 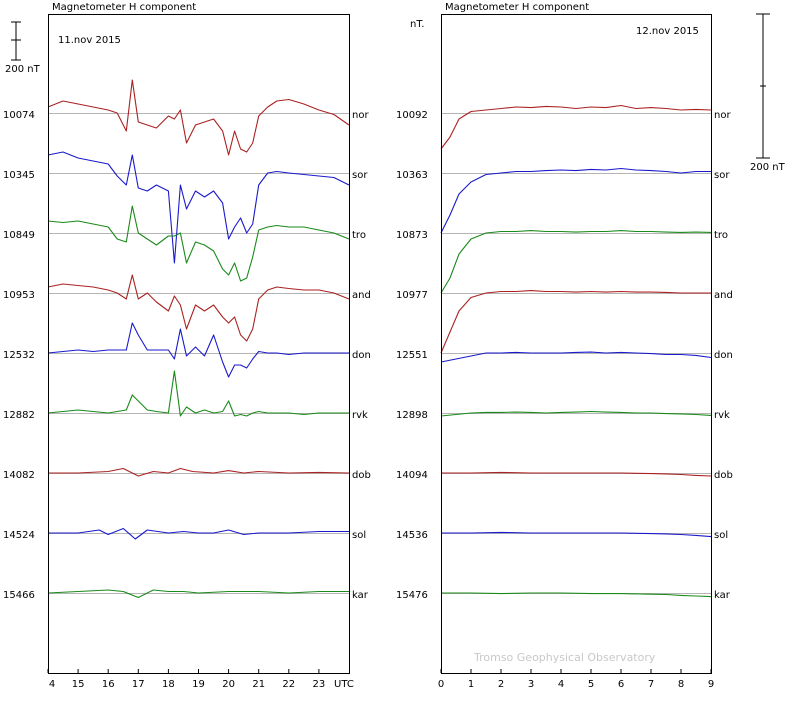 What do you see at coordinates (412, 475) in the screenshot?
I see `baseline-value: 14094` at bounding box center [412, 475].